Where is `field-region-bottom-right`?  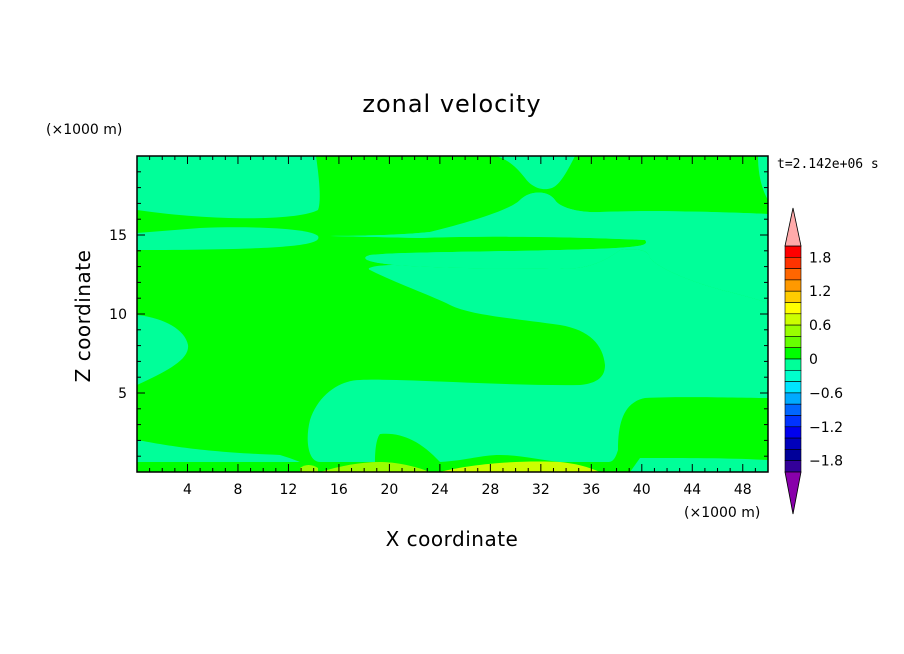 field-region-bottom-right is located at coordinates (699, 465).